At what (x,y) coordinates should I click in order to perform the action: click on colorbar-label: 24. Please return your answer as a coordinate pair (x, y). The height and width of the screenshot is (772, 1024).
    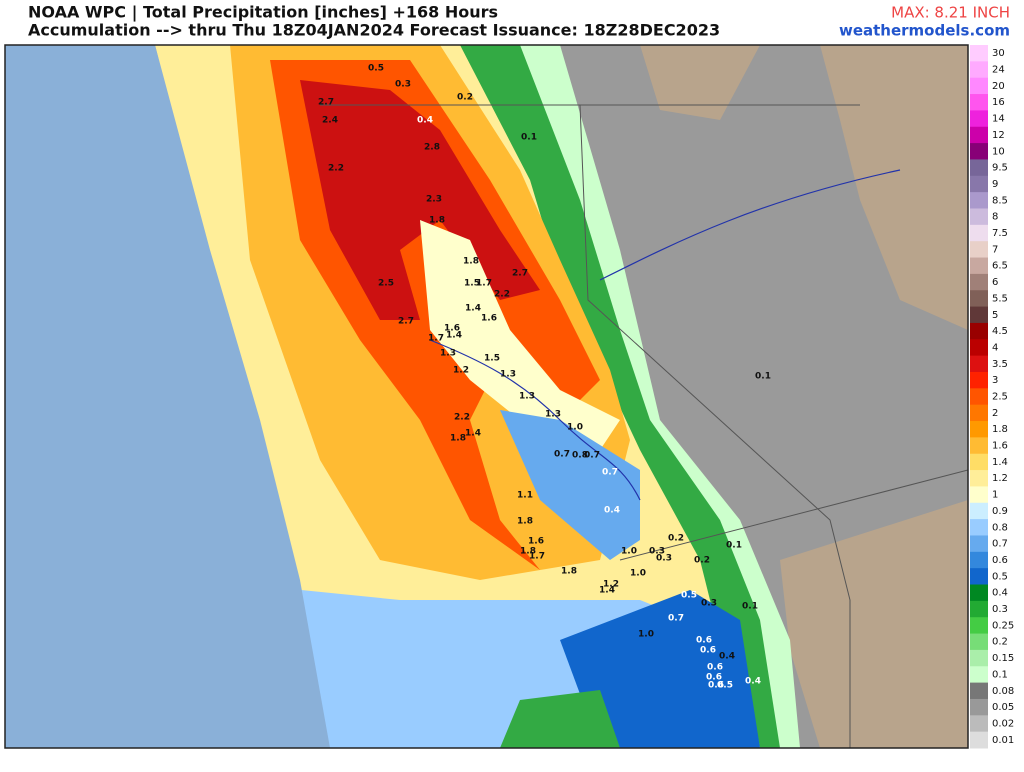
    Looking at the image, I should click on (998, 70).